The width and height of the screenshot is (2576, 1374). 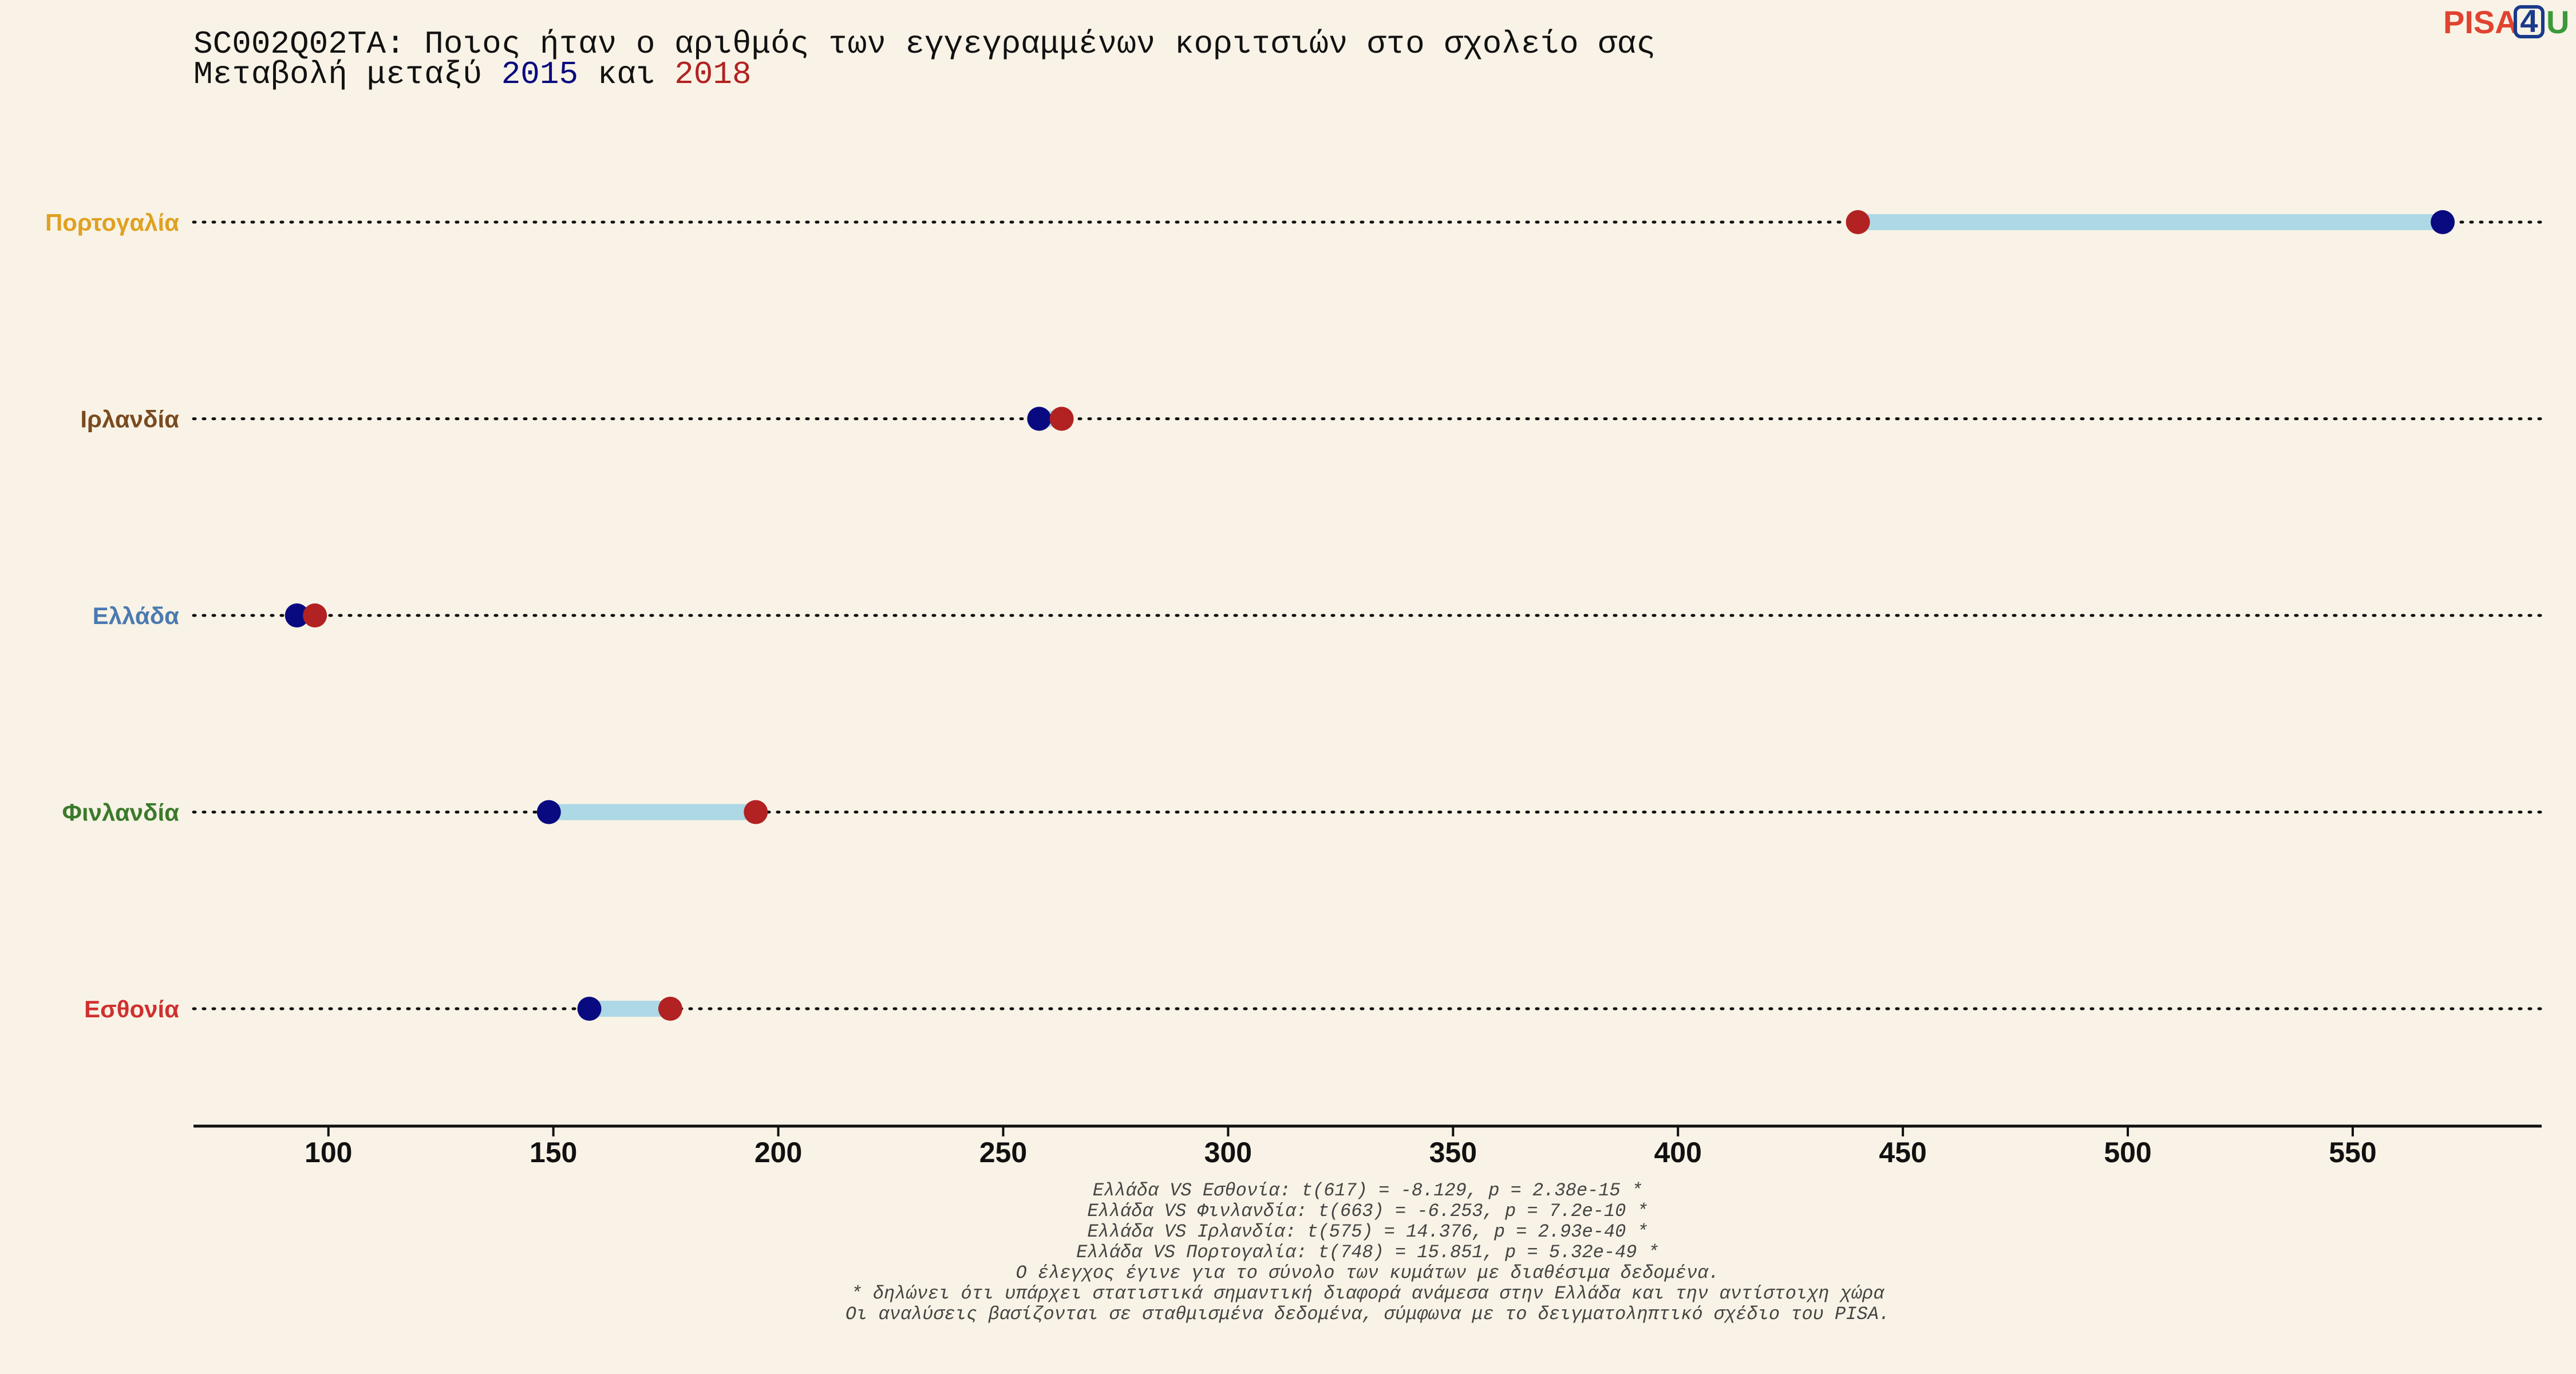 What do you see at coordinates (2352, 1152) in the screenshot?
I see `x-tick-label: 550` at bounding box center [2352, 1152].